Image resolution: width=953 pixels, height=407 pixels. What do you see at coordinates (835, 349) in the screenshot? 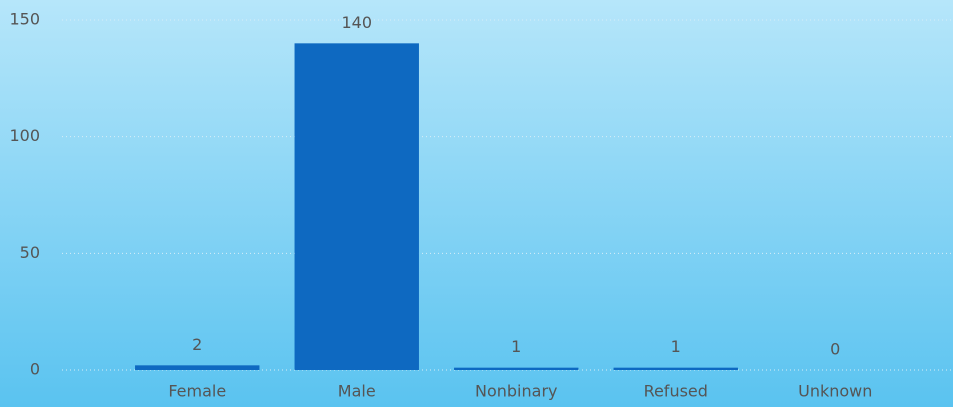
I see `data-label: 0` at bounding box center [835, 349].